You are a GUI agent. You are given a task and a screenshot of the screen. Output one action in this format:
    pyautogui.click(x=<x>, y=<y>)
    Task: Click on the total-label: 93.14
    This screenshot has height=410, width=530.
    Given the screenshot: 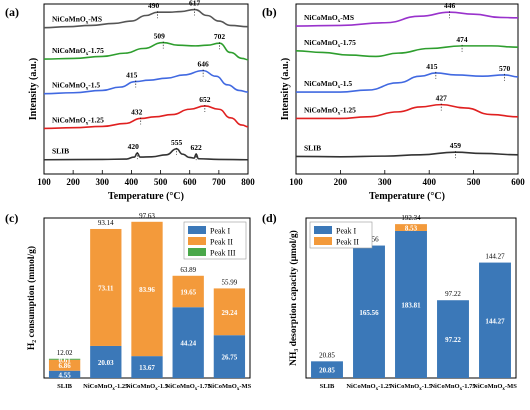 What is the action you would take?
    pyautogui.click(x=106, y=223)
    